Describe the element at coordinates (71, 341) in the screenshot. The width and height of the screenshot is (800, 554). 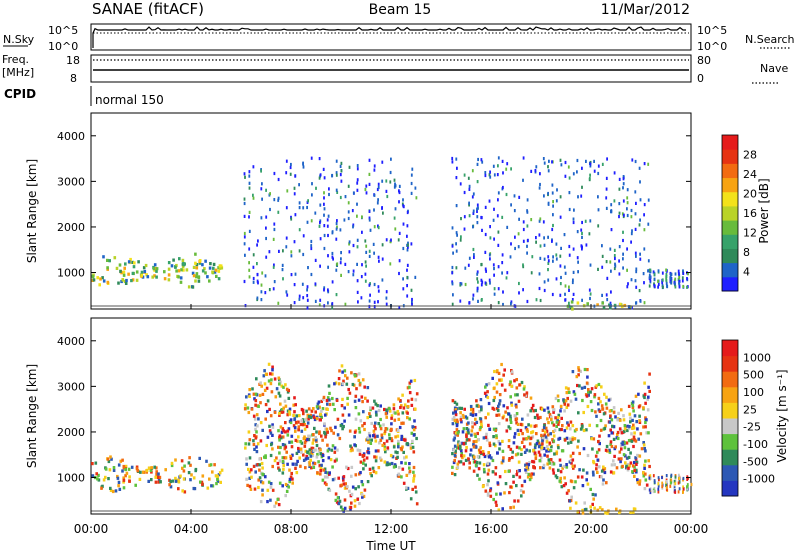
I see `y-tick-label: 4000` at that location.